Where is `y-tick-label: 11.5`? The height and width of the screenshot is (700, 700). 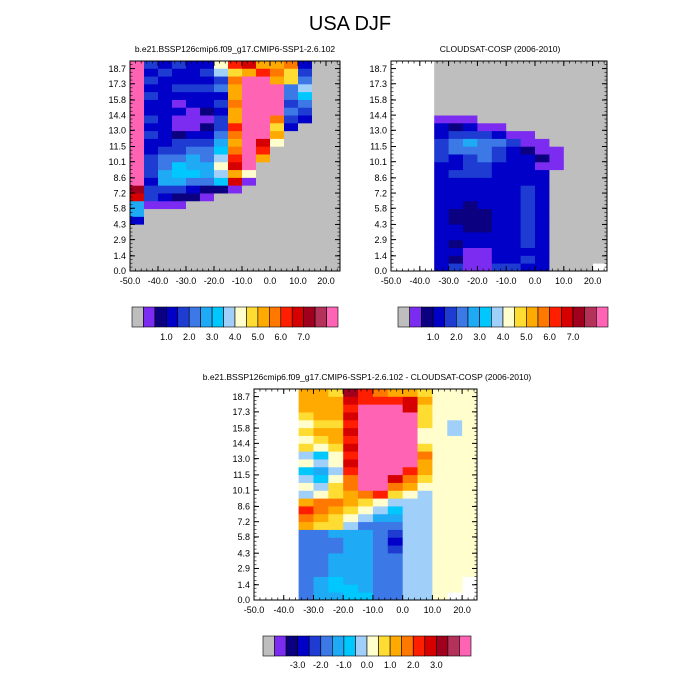 y-tick-label: 11.5 is located at coordinates (378, 147).